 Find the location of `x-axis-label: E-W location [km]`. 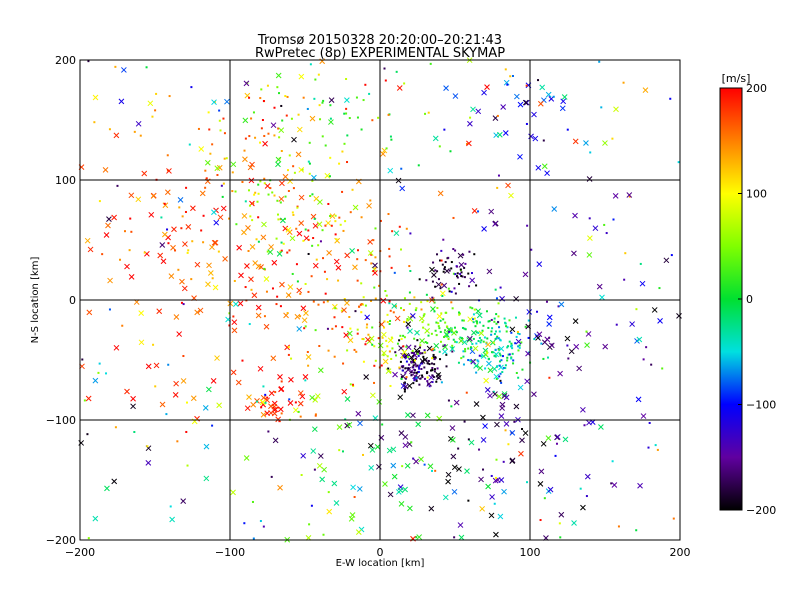

x-axis-label: E-W location [km] is located at coordinates (380, 563).